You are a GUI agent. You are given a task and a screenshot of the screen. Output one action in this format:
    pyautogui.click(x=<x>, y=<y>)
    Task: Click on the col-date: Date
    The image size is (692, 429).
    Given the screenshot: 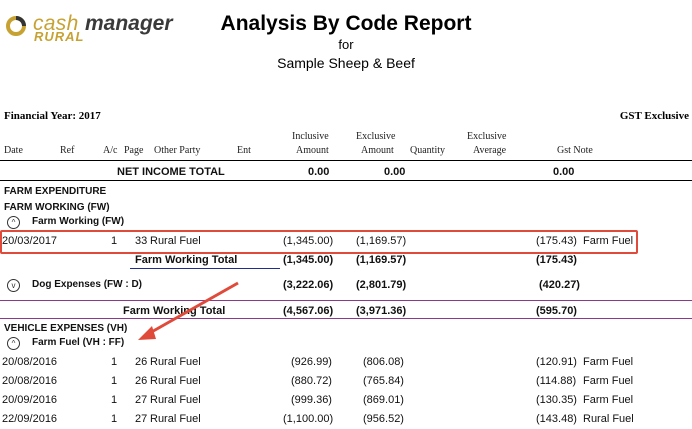 What is the action you would take?
    pyautogui.click(x=13, y=150)
    